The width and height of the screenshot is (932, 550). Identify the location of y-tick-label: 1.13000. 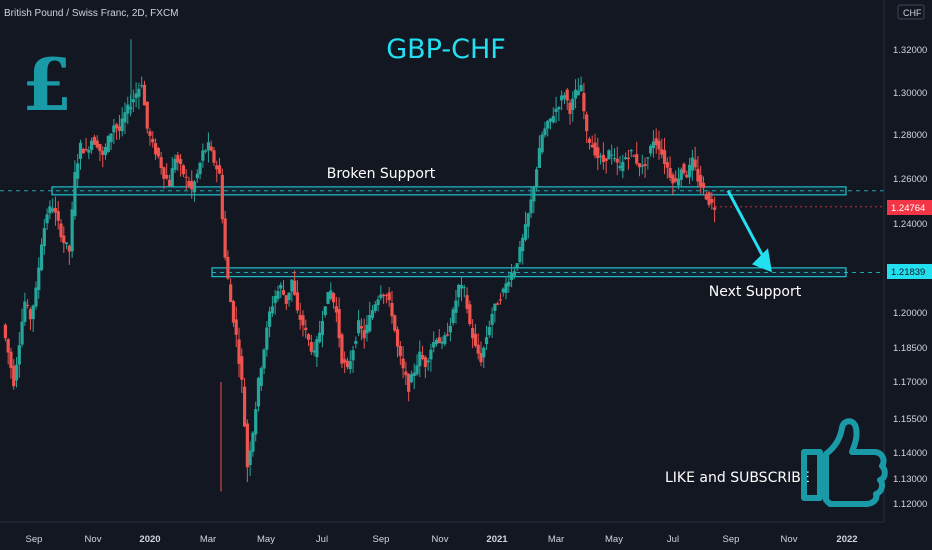
(910, 479).